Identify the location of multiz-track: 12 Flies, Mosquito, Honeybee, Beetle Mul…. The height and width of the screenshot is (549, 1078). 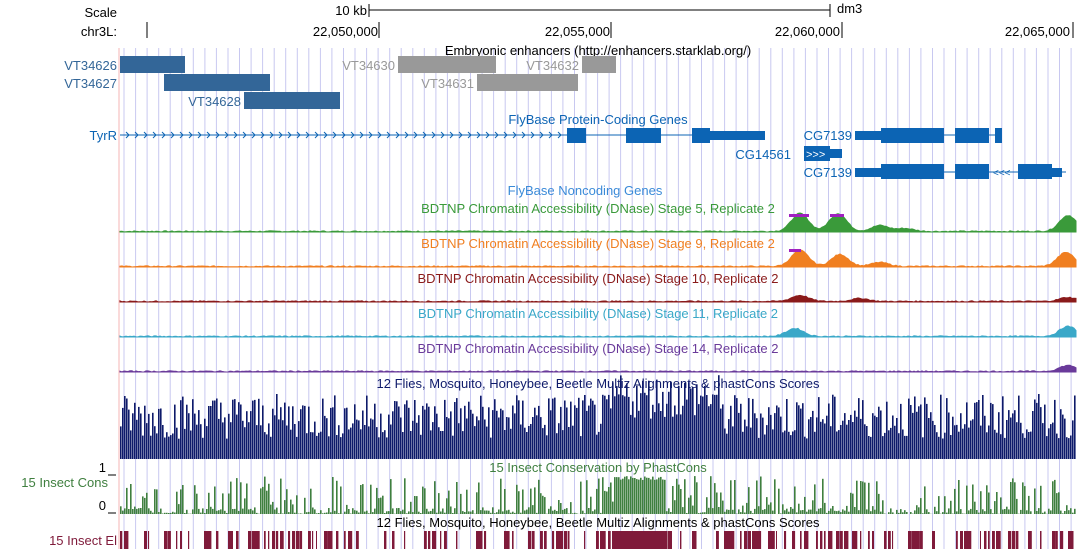
(598, 417).